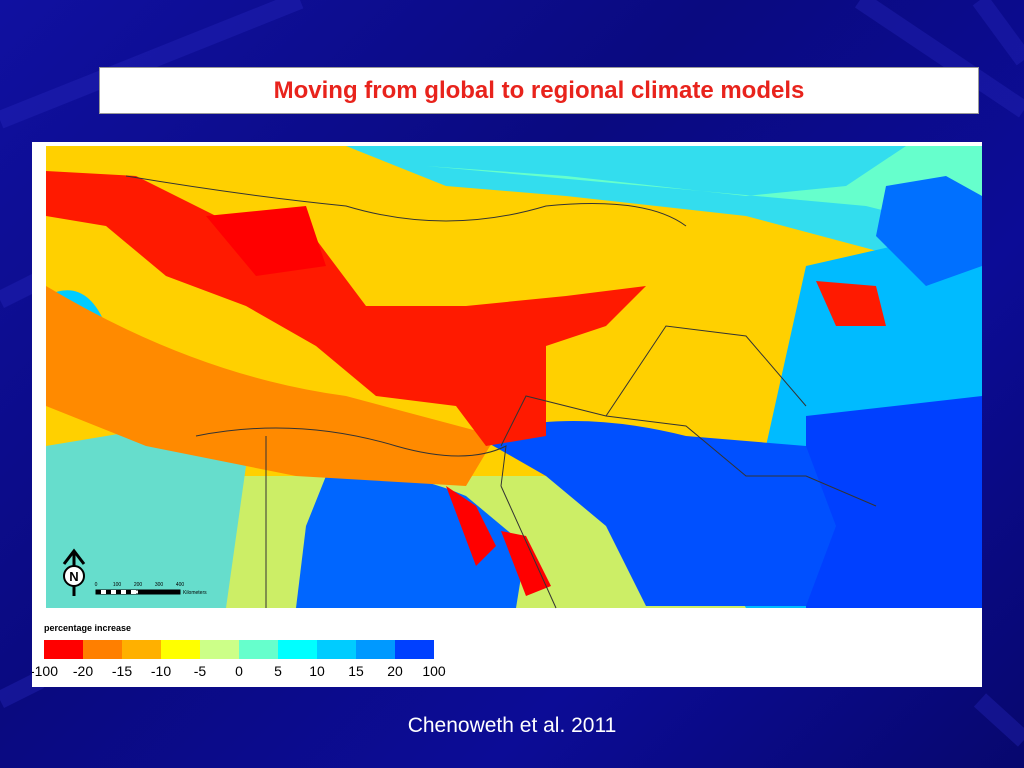 The width and height of the screenshot is (1024, 768). What do you see at coordinates (138, 585) in the screenshot?
I see `scale-bar-label: 200` at bounding box center [138, 585].